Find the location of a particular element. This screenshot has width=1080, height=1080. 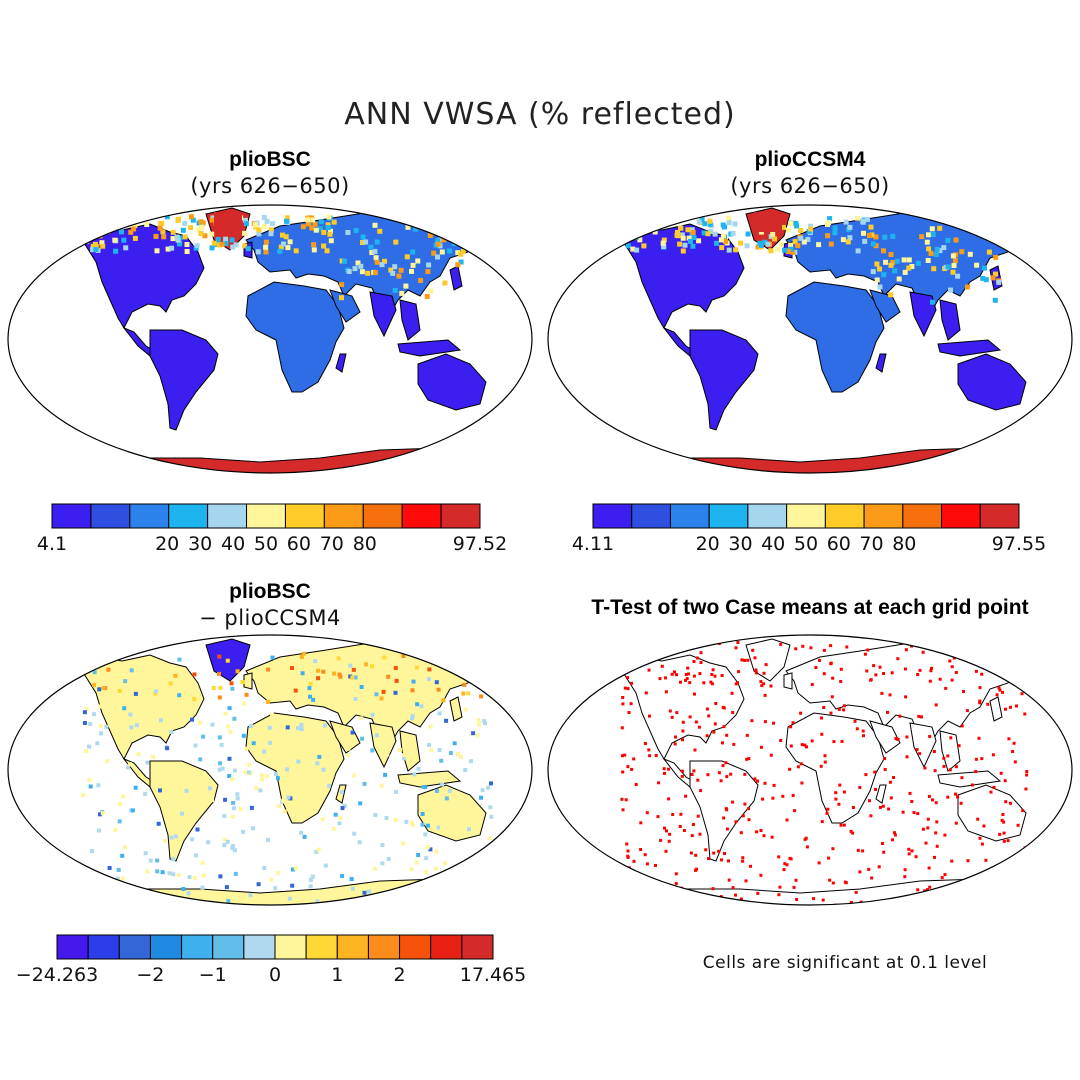

land-madagascar is located at coordinates (881, 363).